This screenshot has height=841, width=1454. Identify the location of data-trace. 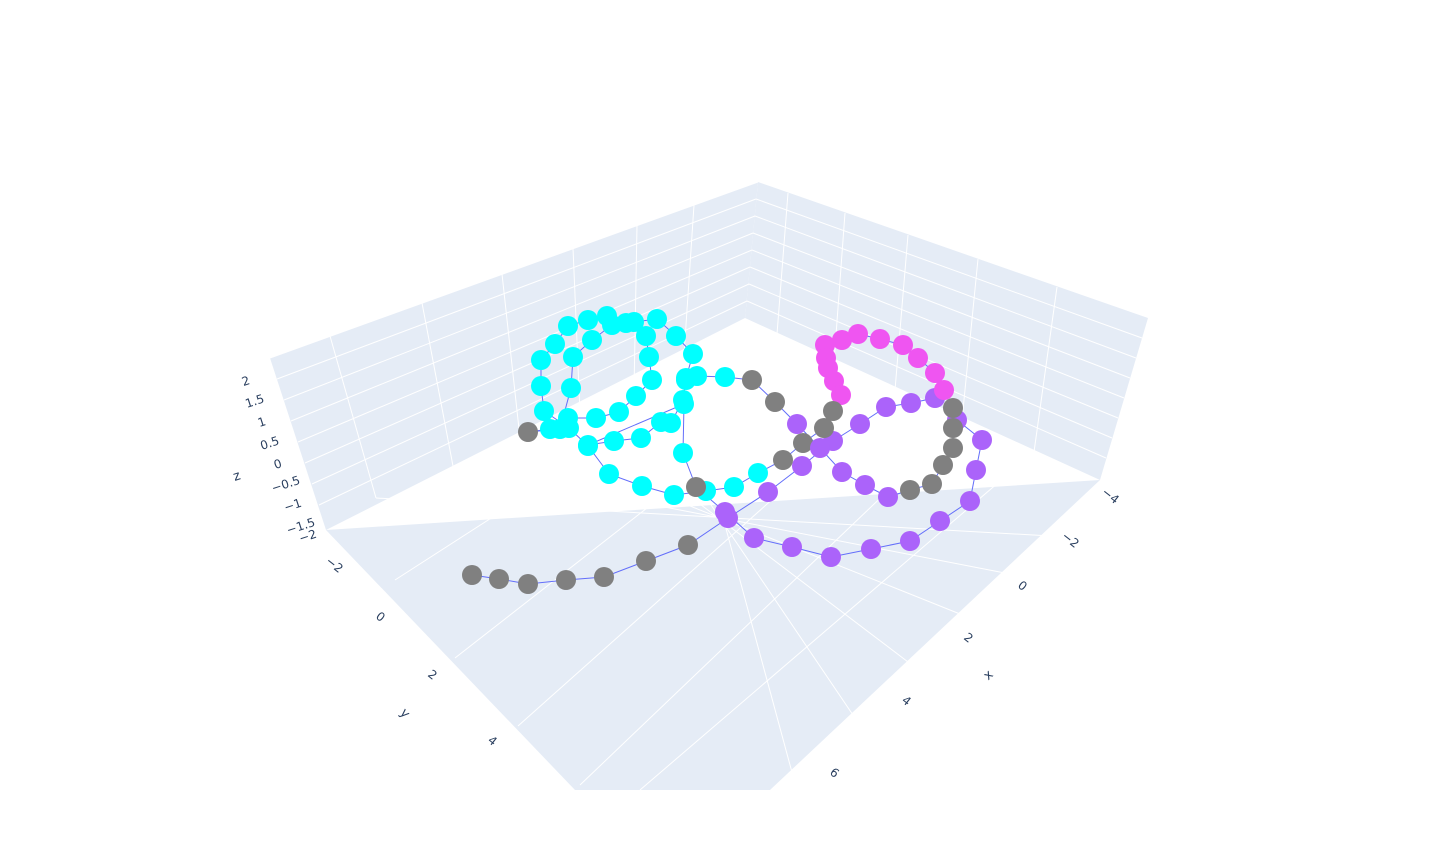
(727, 450).